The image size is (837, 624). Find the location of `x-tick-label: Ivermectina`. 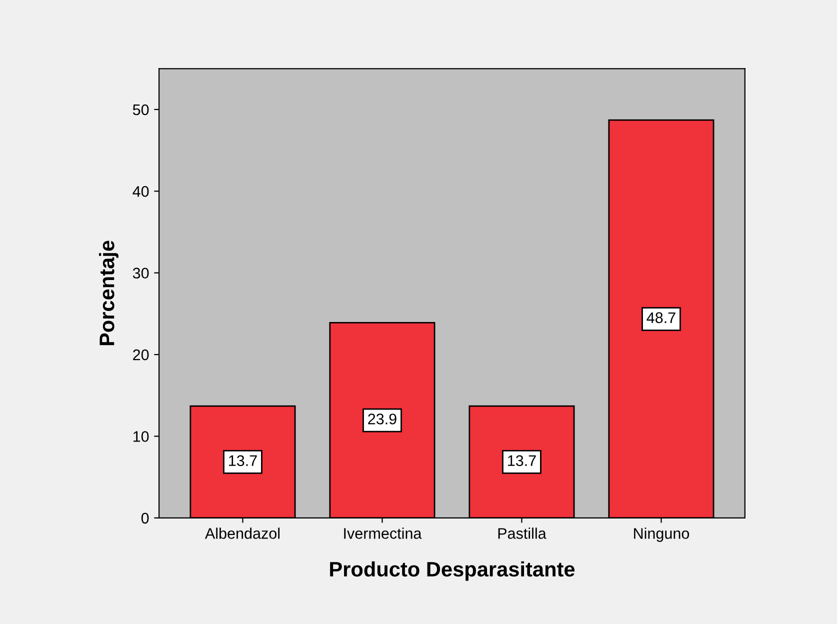

x-tick-label: Ivermectina is located at coordinates (383, 533).